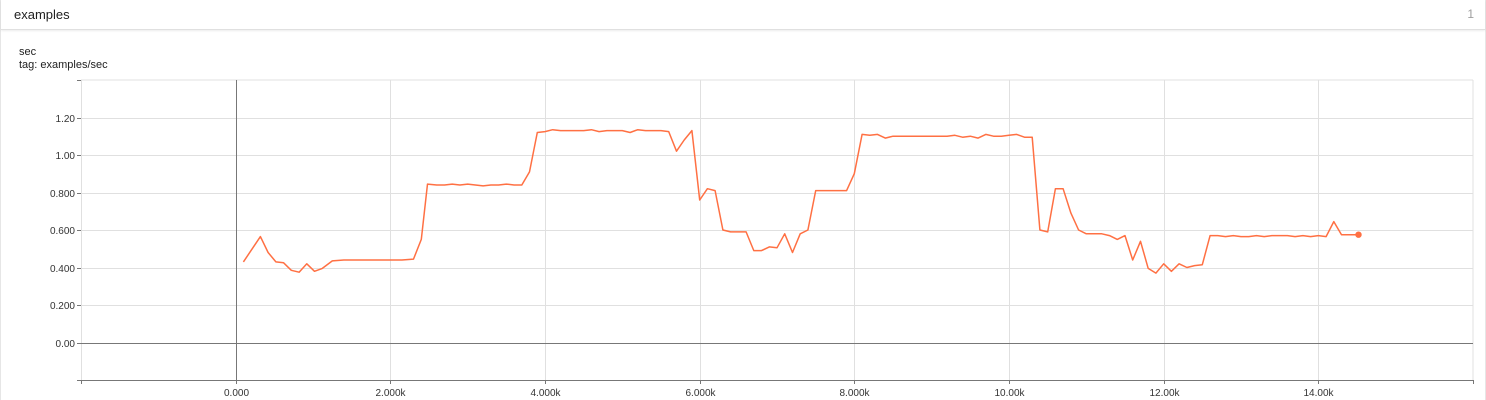  Describe the element at coordinates (63, 65) in the screenshot. I see `chart-tag: tag: examples/sec` at that location.